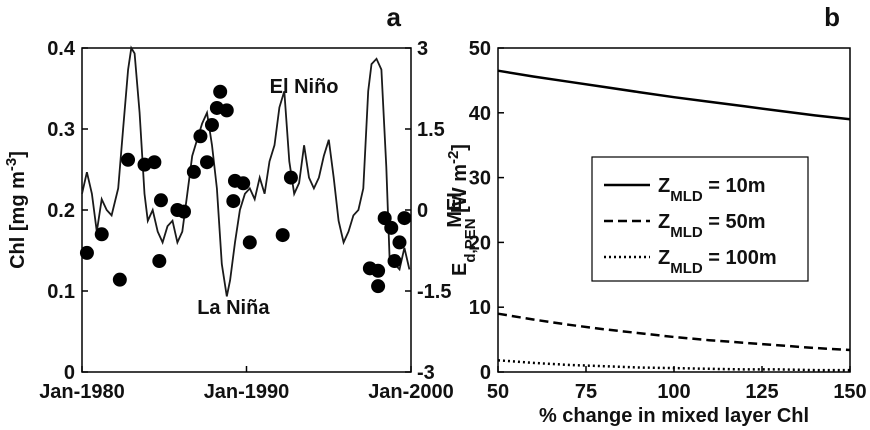 The image size is (870, 430). I want to click on x-tick-label: 150, so click(849, 392).